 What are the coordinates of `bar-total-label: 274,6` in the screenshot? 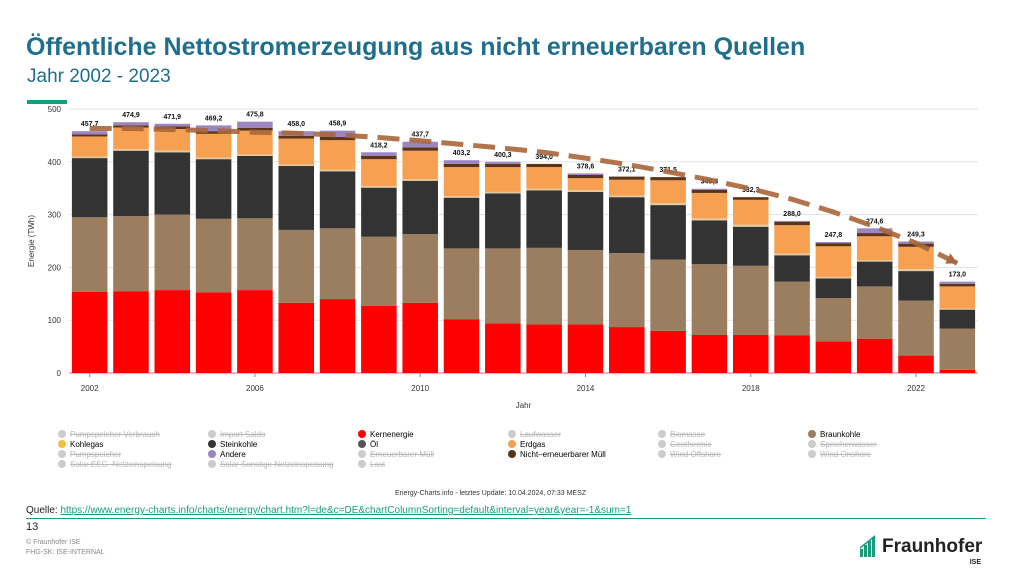 It's located at (875, 221).